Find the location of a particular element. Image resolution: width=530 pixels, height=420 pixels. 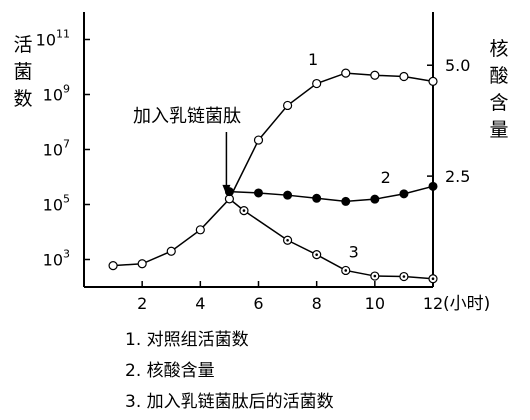

series-3-line is located at coordinates (331, 239).